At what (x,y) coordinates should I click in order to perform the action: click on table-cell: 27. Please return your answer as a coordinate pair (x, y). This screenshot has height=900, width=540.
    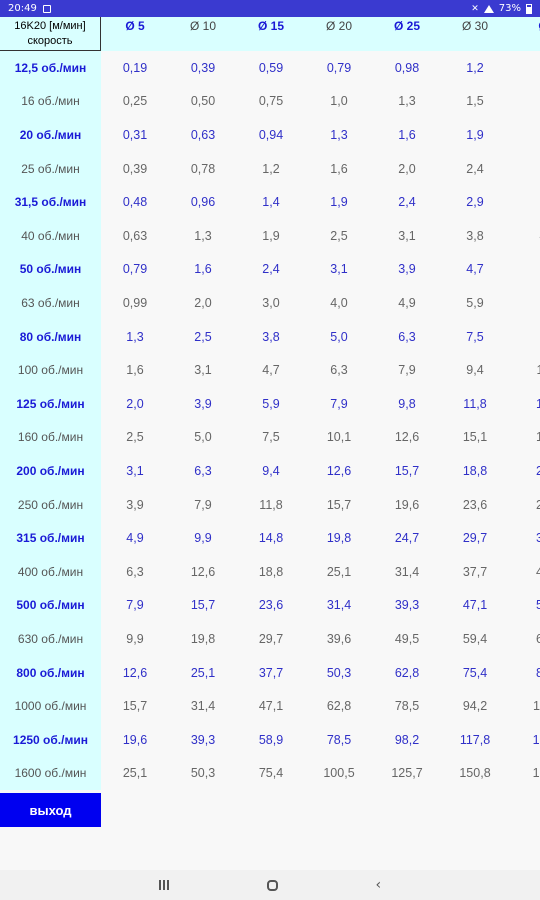
    Looking at the image, I should click on (538, 504).